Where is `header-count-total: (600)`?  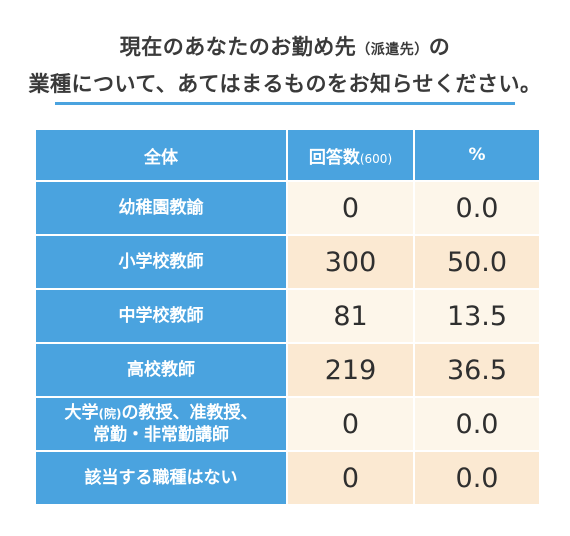
header-count-total: (600) is located at coordinates (376, 158).